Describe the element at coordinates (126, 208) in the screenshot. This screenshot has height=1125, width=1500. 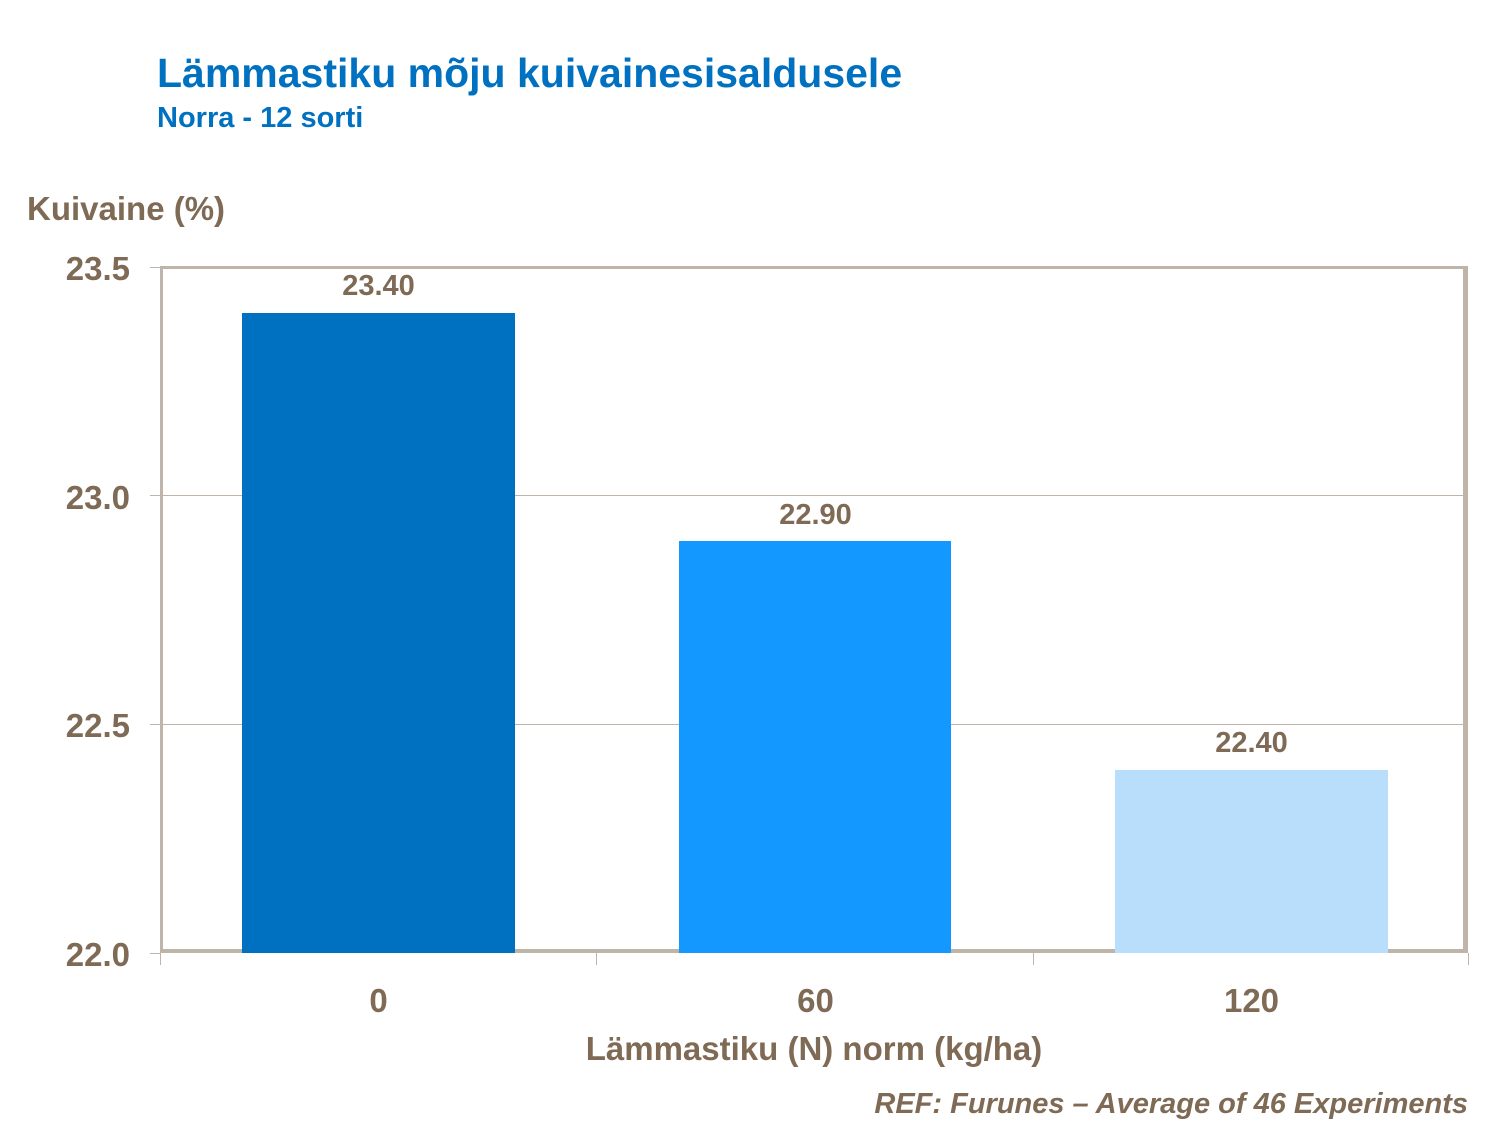
I see `y-axis-label: Kuivaine (%)` at that location.